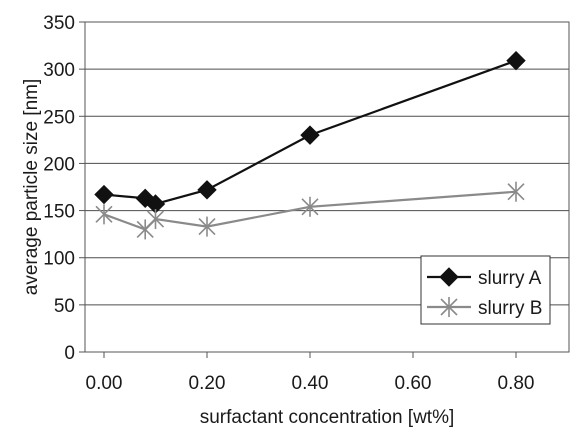  I want to click on x-axis-label: surfactant concentration [wt%], so click(327, 417).